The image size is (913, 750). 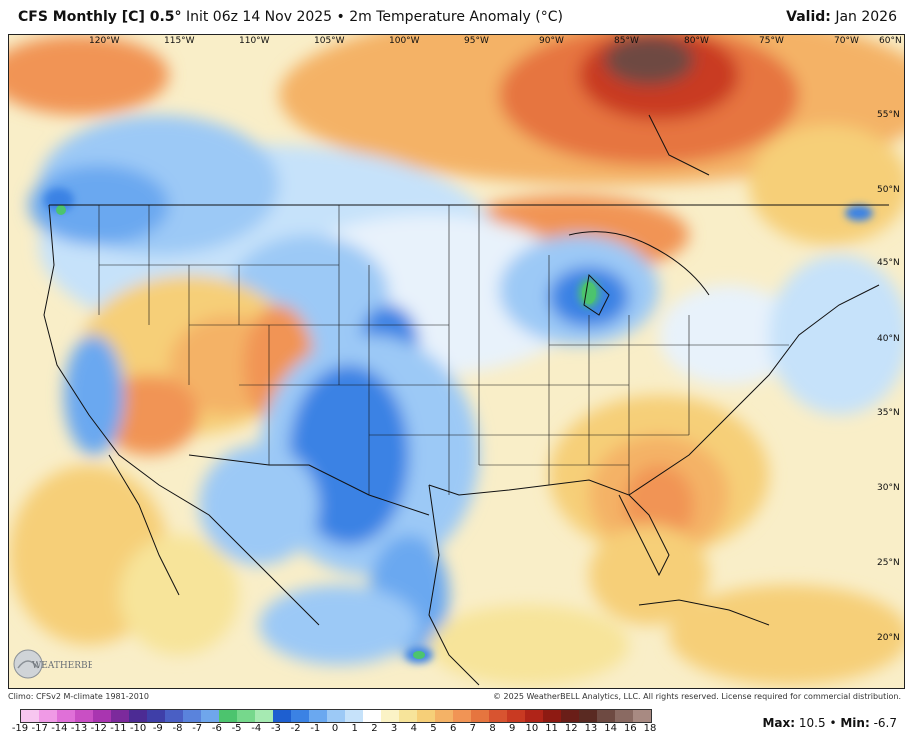 I want to click on color-scale-tick-label: -9, so click(x=157, y=728).